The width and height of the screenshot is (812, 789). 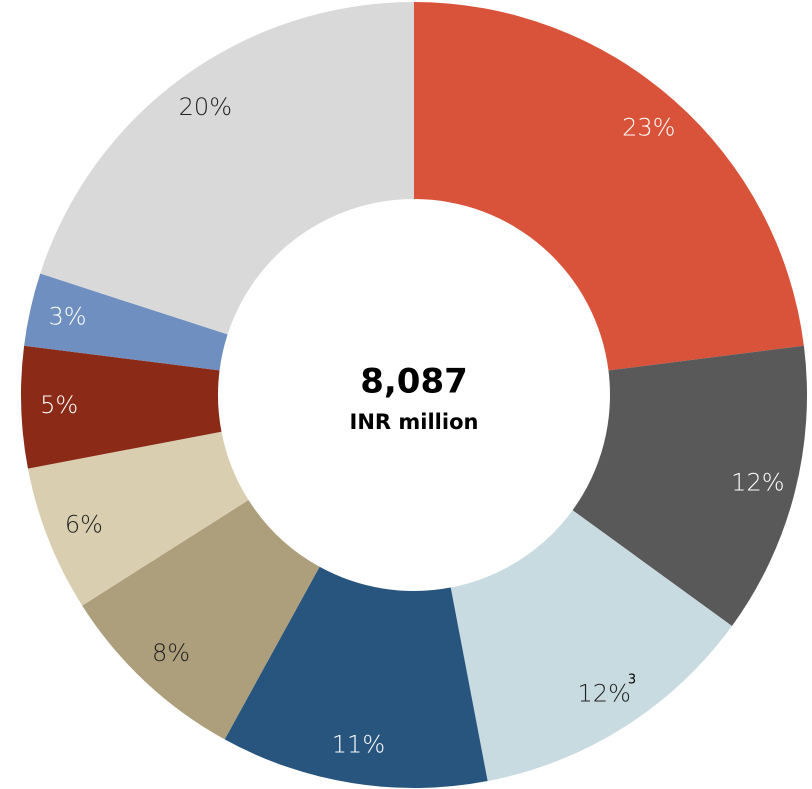 I want to click on slice-label: 5%, so click(x=59, y=405).